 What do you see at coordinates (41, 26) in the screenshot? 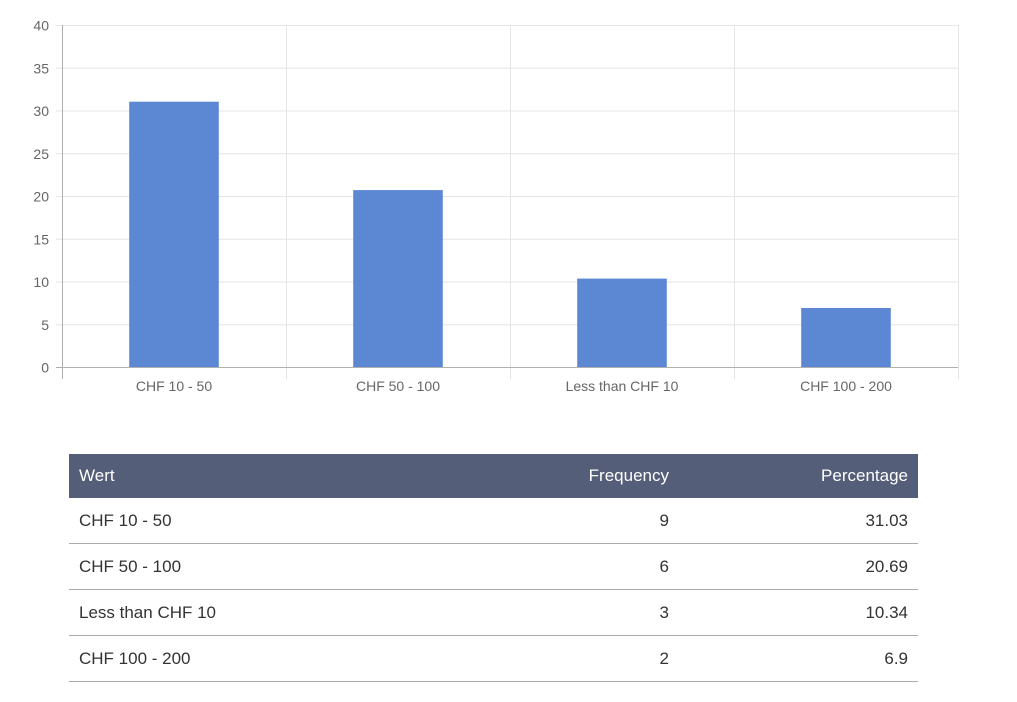
I see `y-tick-label: 40` at bounding box center [41, 26].